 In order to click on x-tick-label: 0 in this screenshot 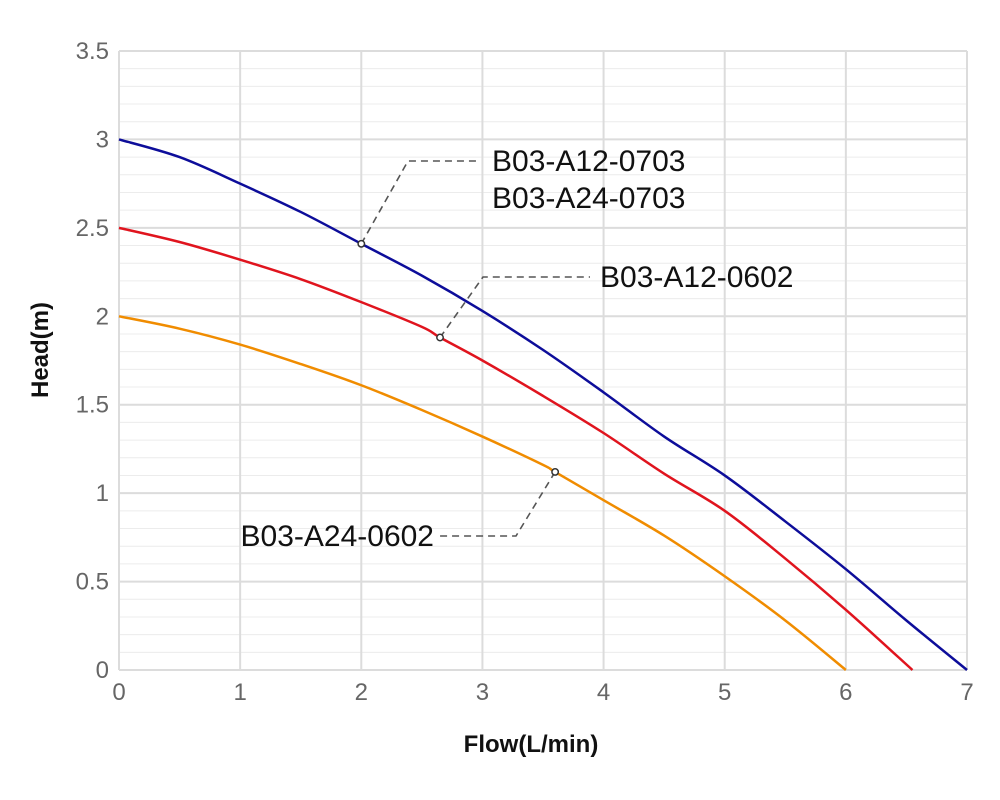, I will do `click(118, 692)`.